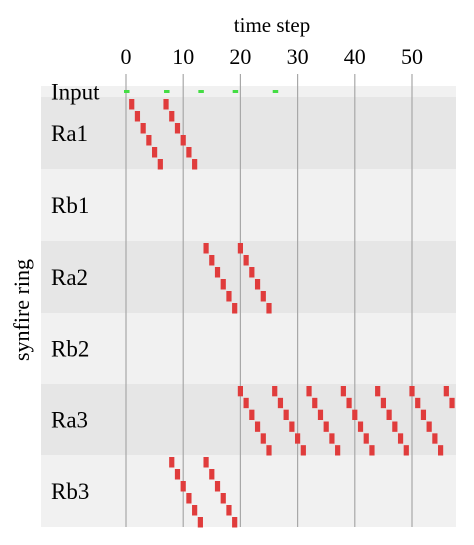 This screenshot has height=545, width=474. I want to click on row-label-input: Input, so click(75, 92).